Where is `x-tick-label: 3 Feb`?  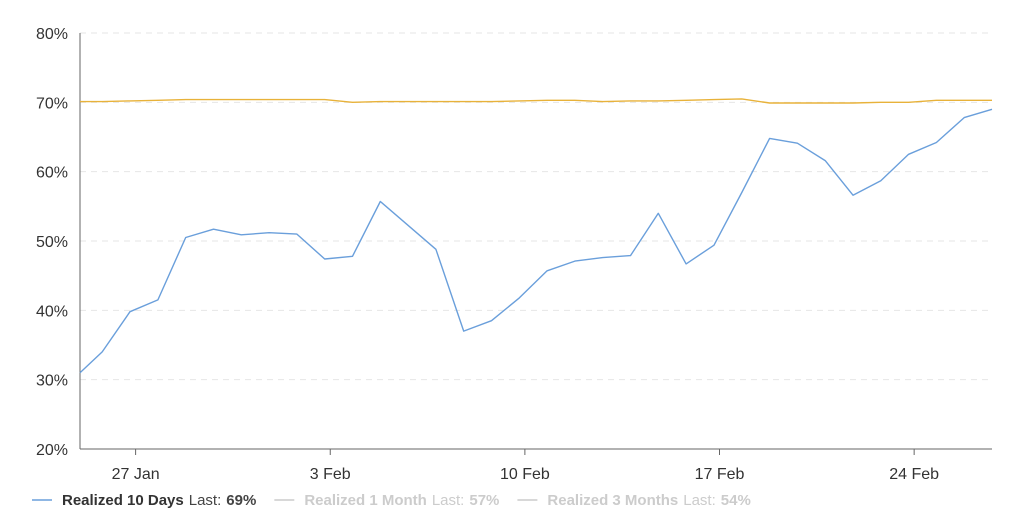
x-tick-label: 3 Feb is located at coordinates (330, 474).